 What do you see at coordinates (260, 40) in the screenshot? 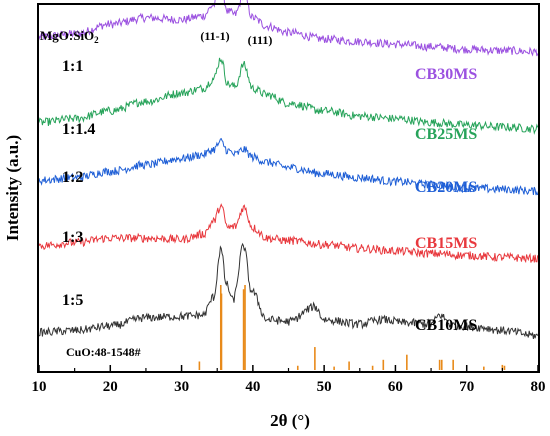
I see `peak-label-111: (111)` at bounding box center [260, 40].